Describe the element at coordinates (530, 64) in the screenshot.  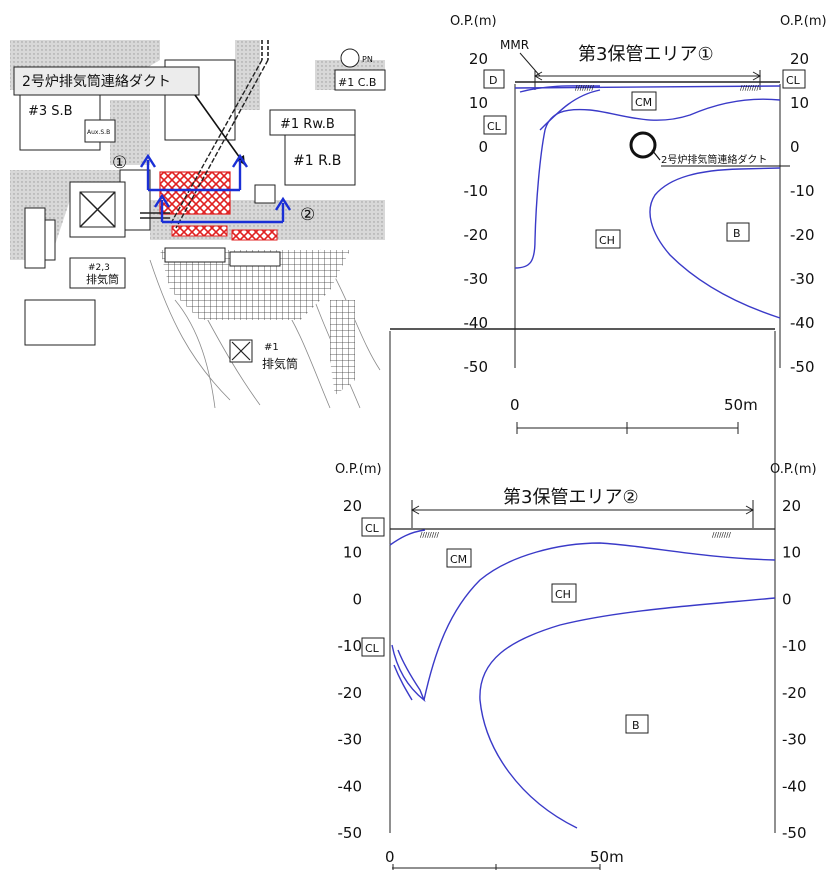
I see `s1-mmr-leader` at that location.